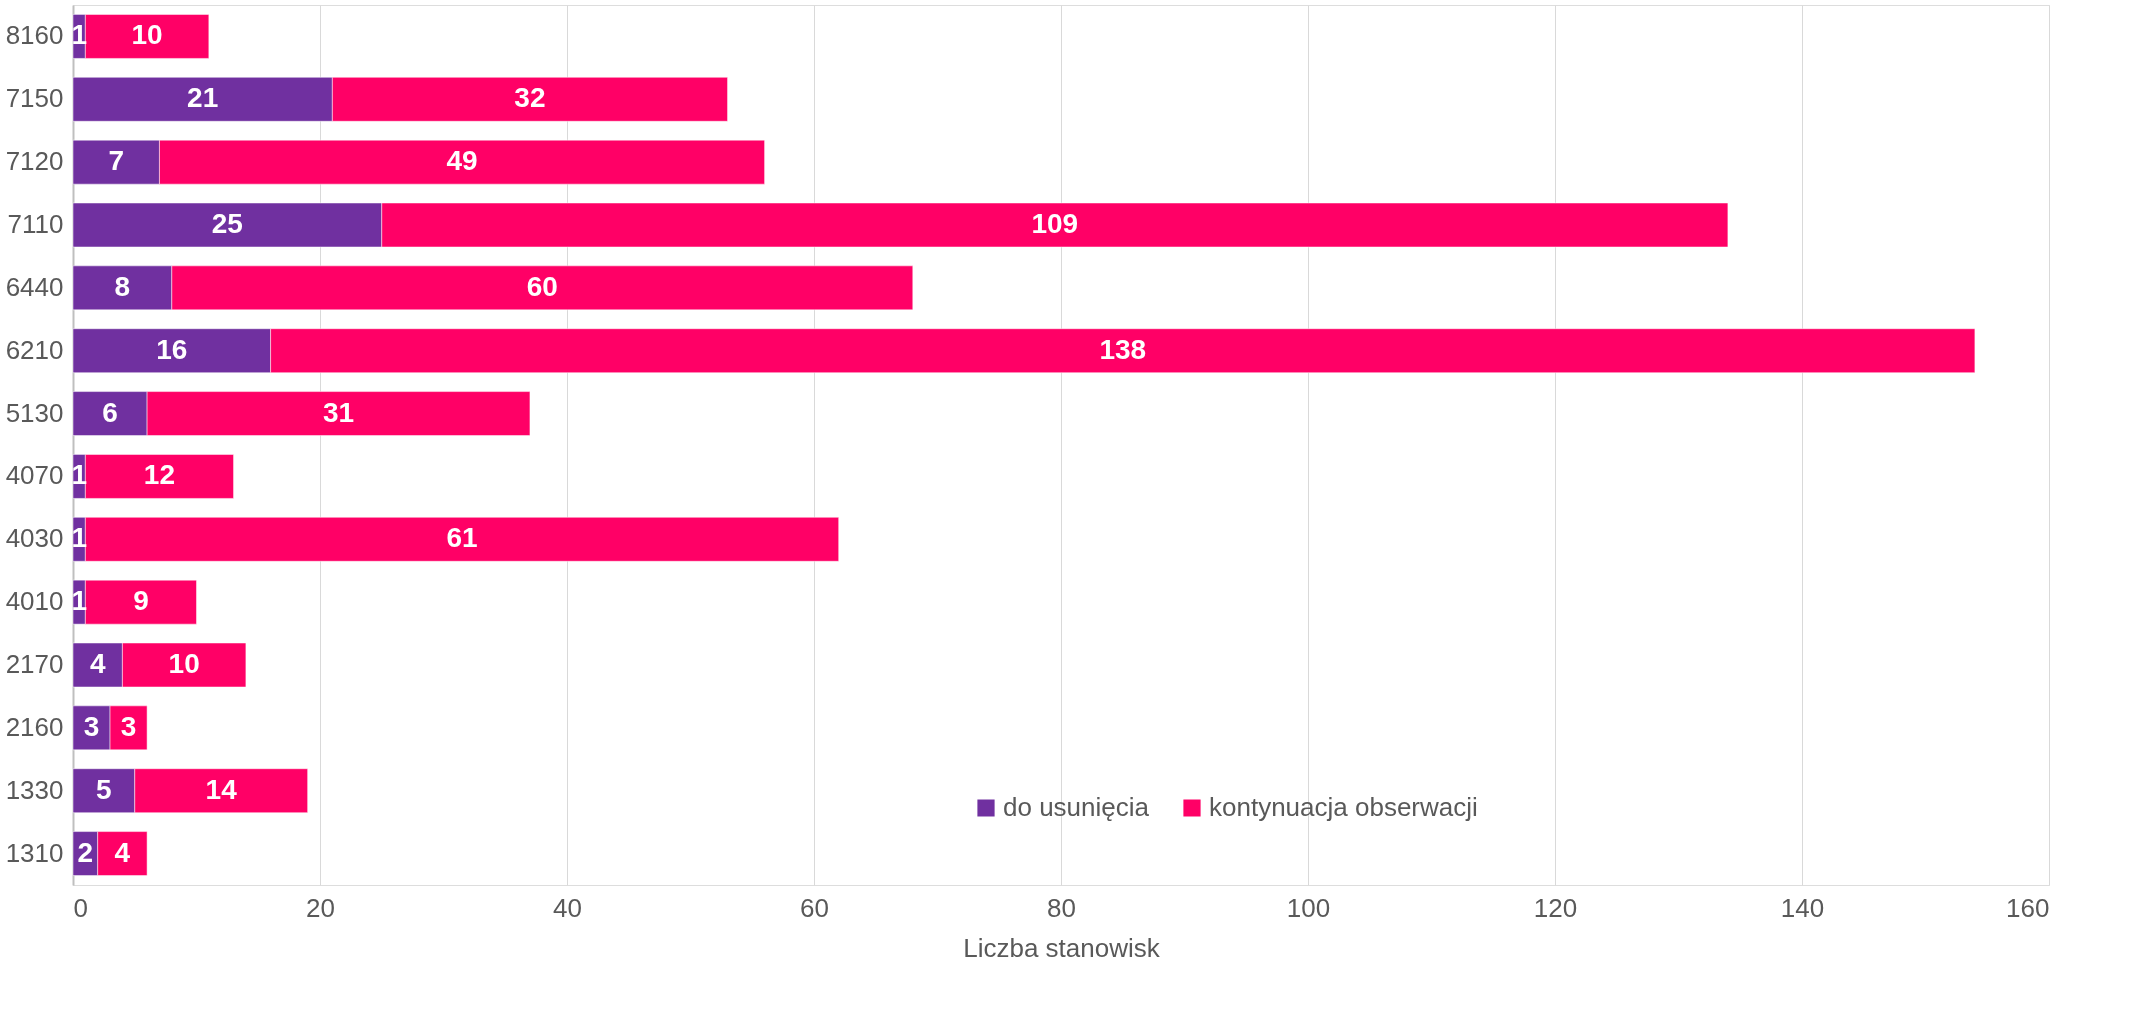 Image resolution: width=2155 pixels, height=1026 pixels. Describe the element at coordinates (462, 161) in the screenshot. I see `data-label: 49` at that location.